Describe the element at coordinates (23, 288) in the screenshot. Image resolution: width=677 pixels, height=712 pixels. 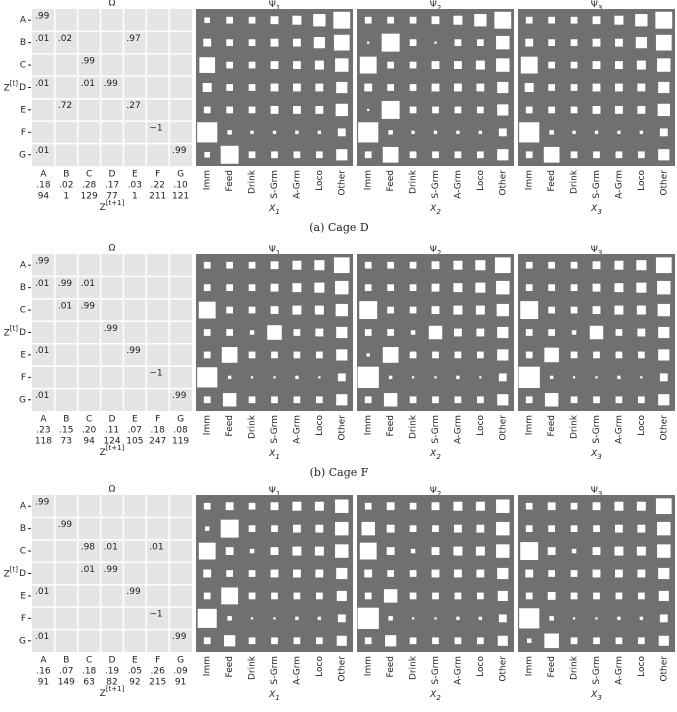
I see `row-label: B` at that location.